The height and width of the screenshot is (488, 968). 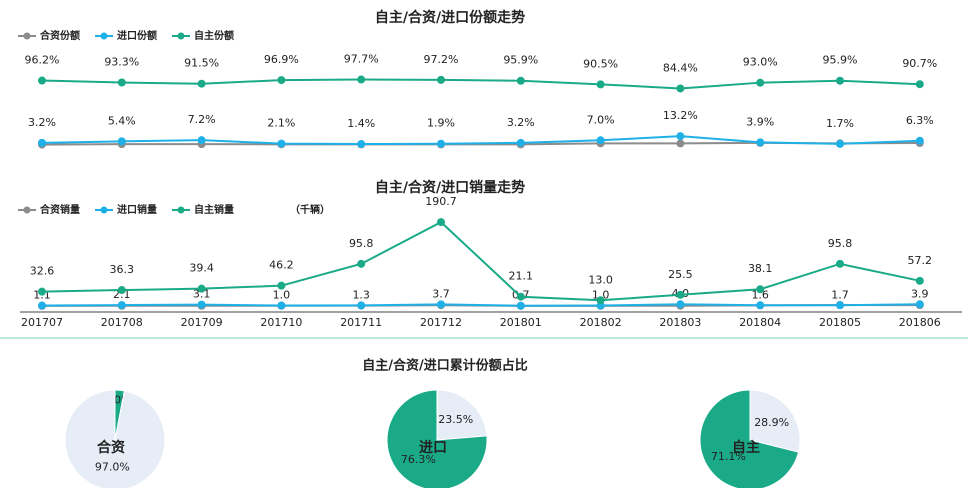 I want to click on data-label: 190.7, so click(x=441, y=201).